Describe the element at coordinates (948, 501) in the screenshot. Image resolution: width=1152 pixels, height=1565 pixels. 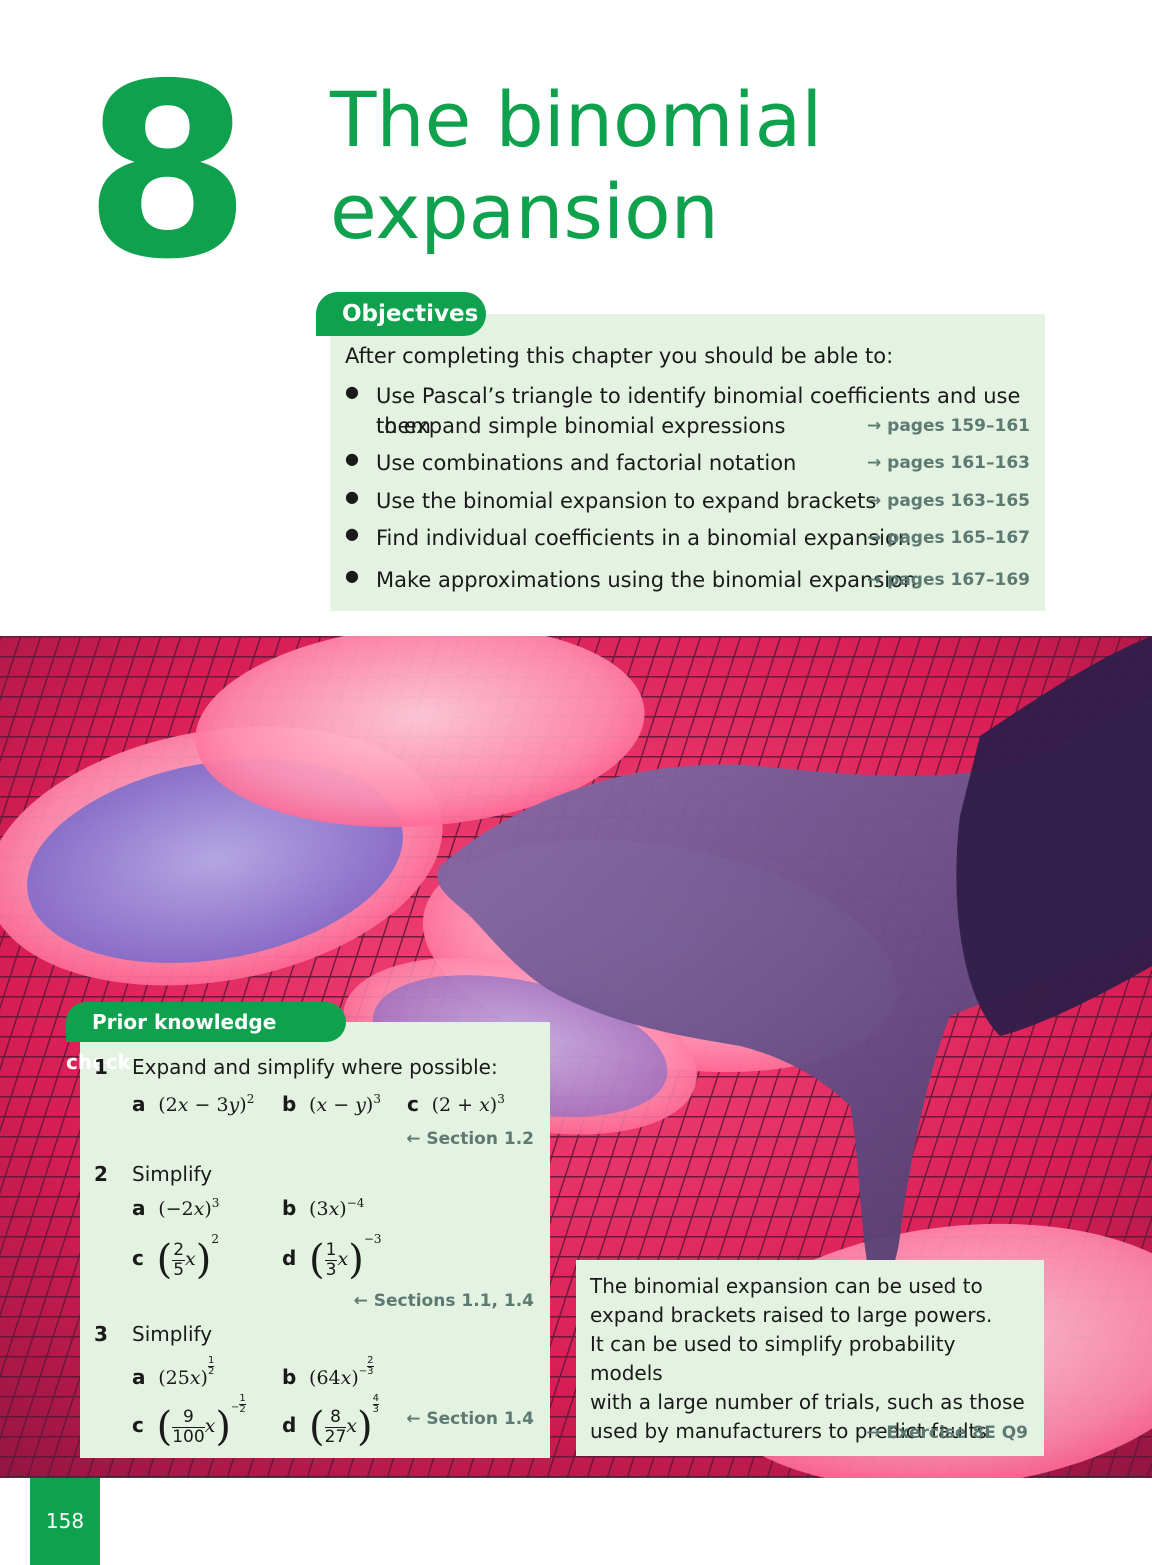
I see `objective-page-ref: → pages 163–165` at that location.